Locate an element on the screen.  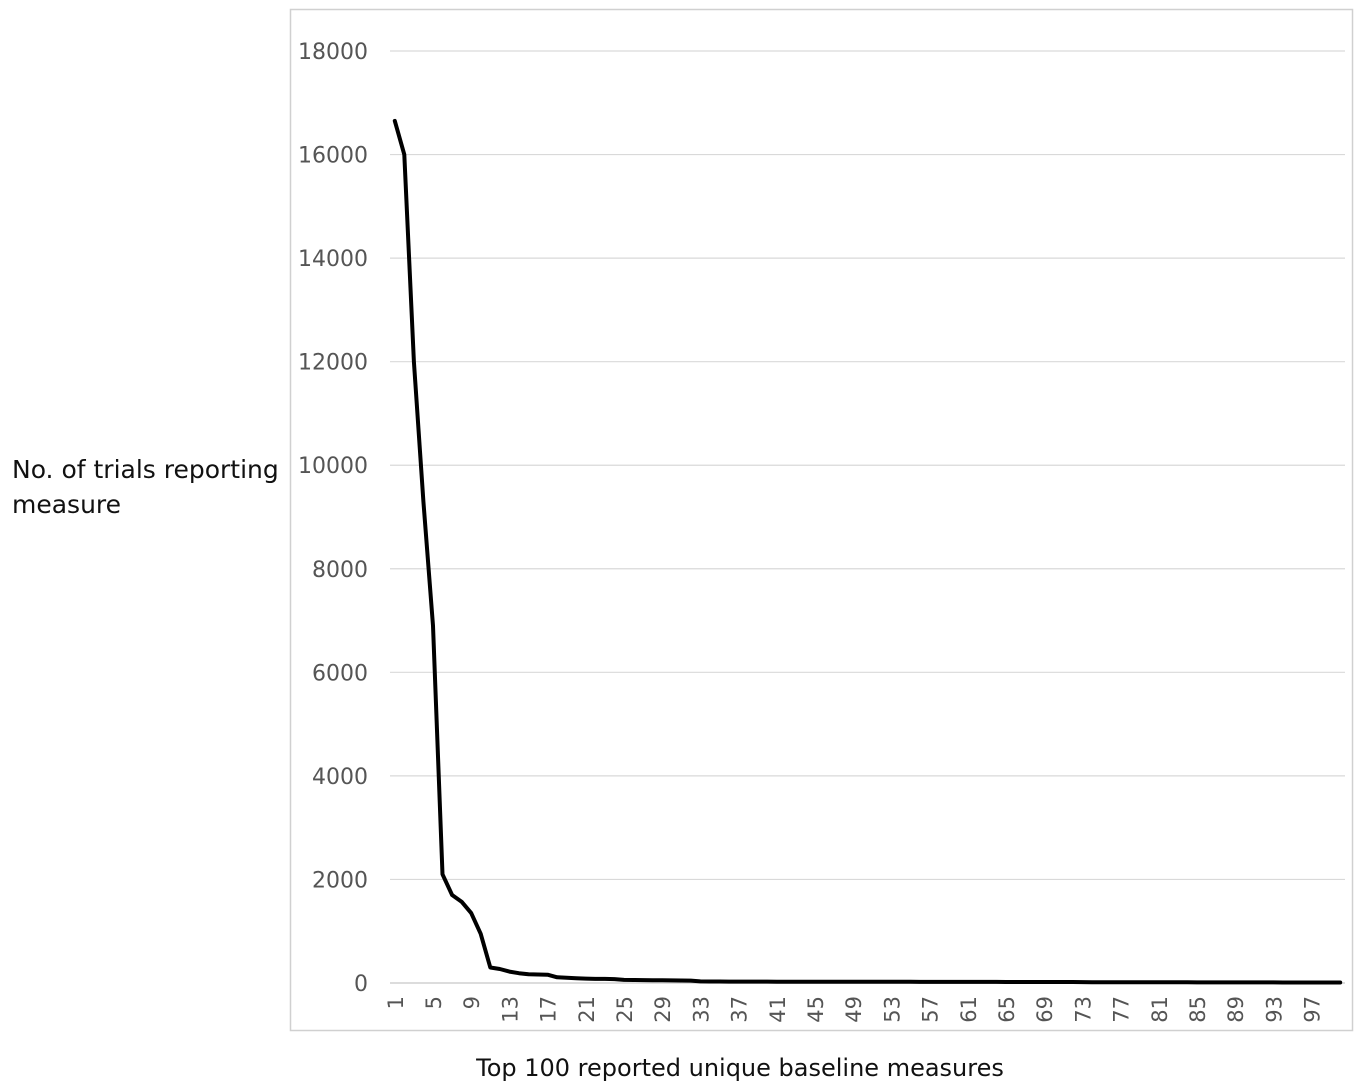
x-tick-label: 69 is located at coordinates (1045, 1009).